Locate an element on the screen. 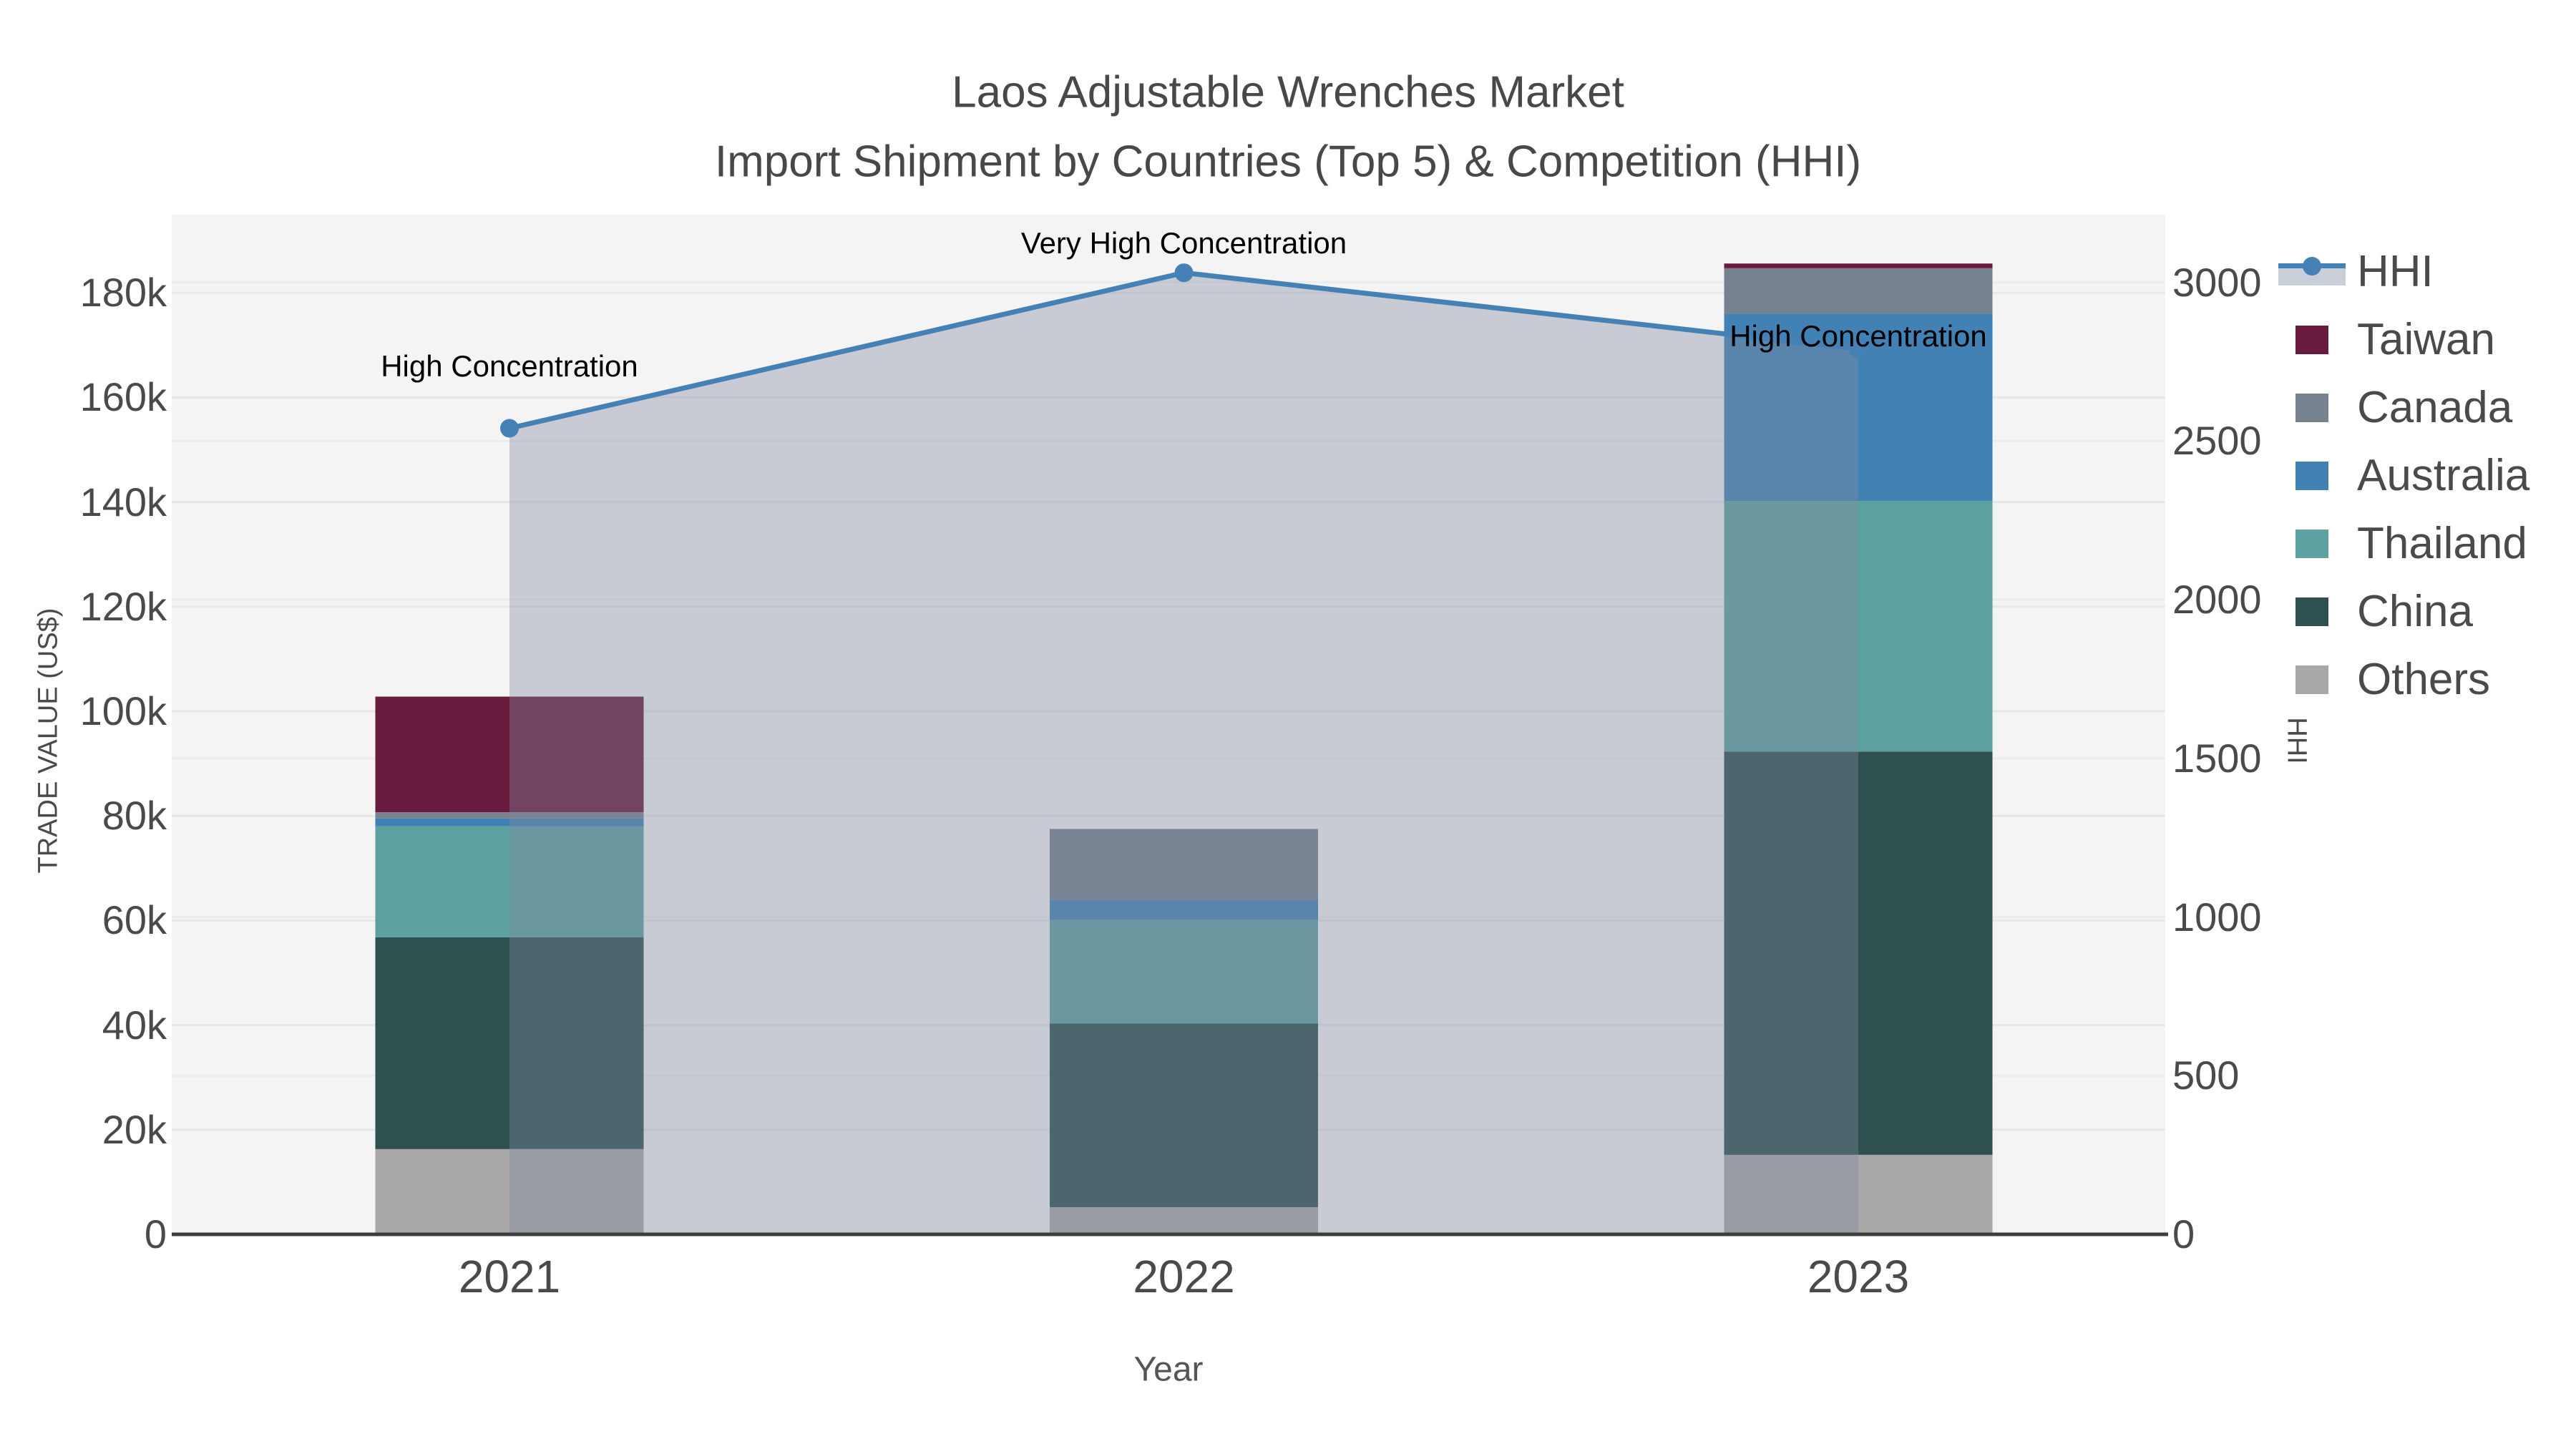  annotation-2023: High Concentration is located at coordinates (1858, 335).